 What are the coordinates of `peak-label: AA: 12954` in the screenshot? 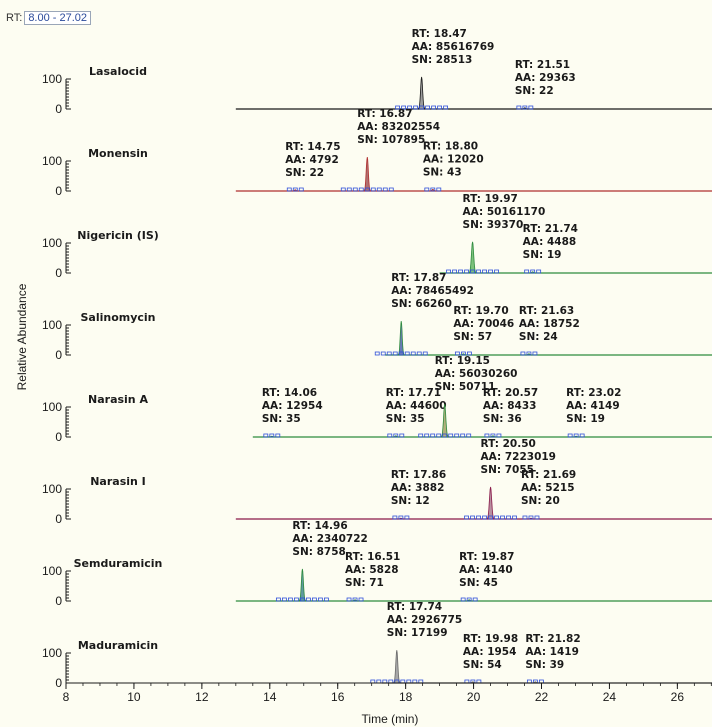 It's located at (292, 406).